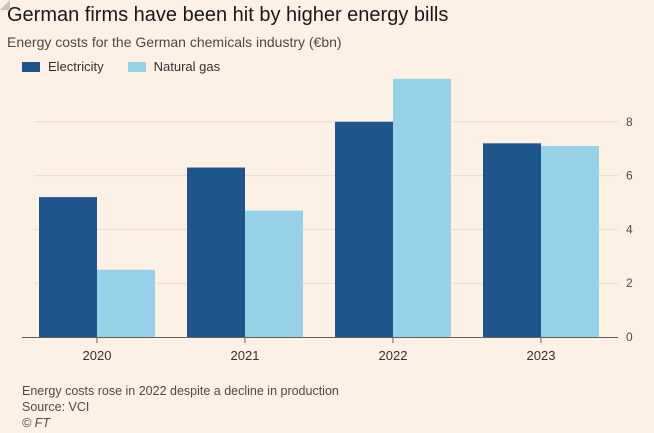 The height and width of the screenshot is (433, 654). What do you see at coordinates (393, 355) in the screenshot?
I see `x-tick-label: 2022` at bounding box center [393, 355].